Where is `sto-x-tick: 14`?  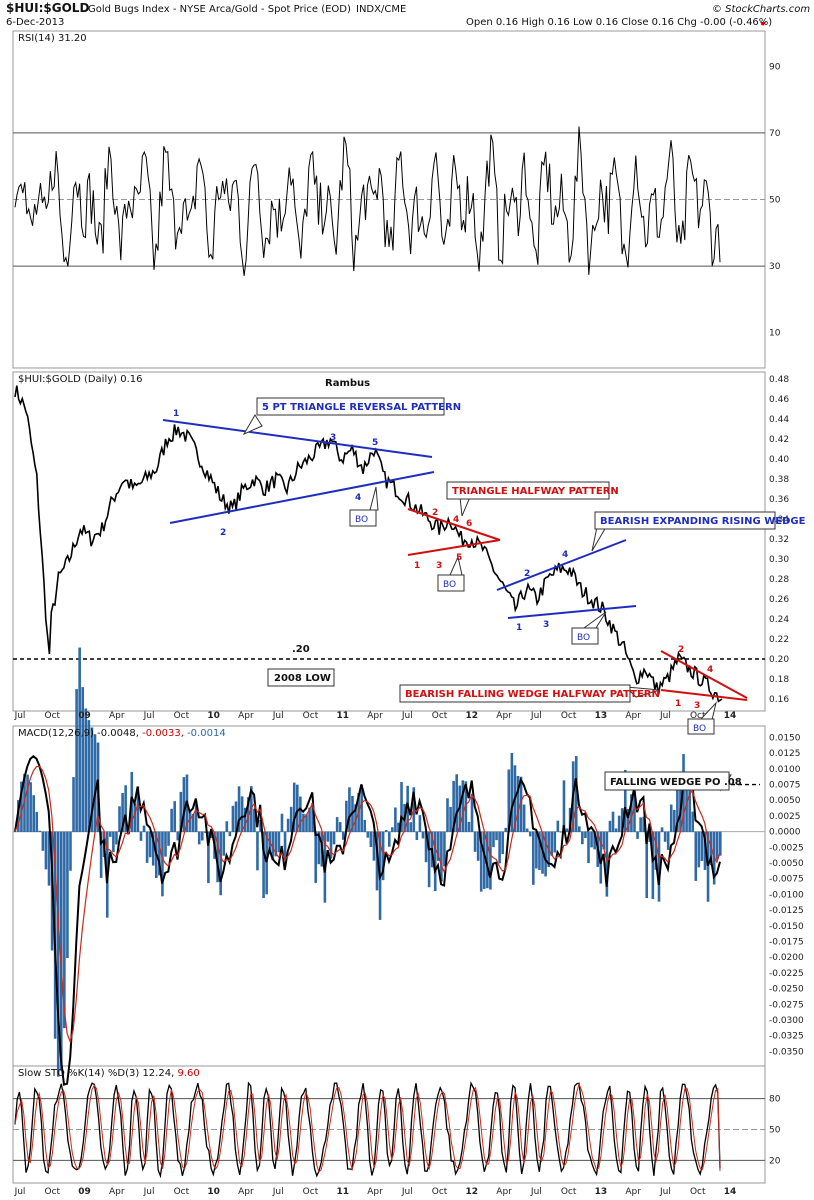
sto-x-tick: 14 is located at coordinates (730, 1192).